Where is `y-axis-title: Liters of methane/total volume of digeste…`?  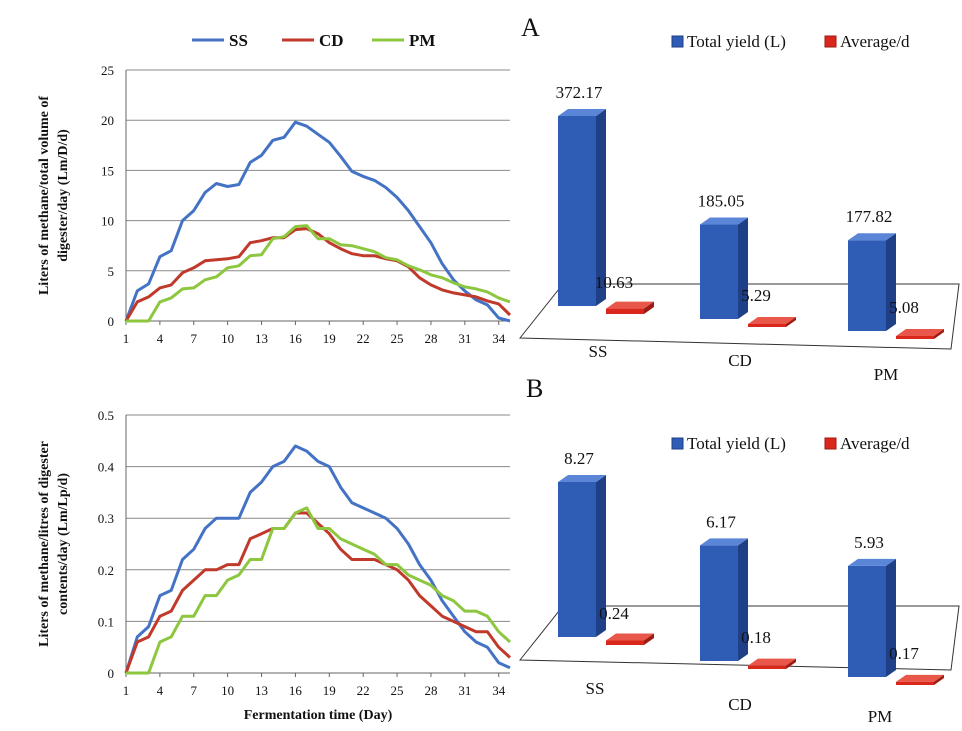 y-axis-title: Liters of methane/total volume of digeste… is located at coordinates (54, 195).